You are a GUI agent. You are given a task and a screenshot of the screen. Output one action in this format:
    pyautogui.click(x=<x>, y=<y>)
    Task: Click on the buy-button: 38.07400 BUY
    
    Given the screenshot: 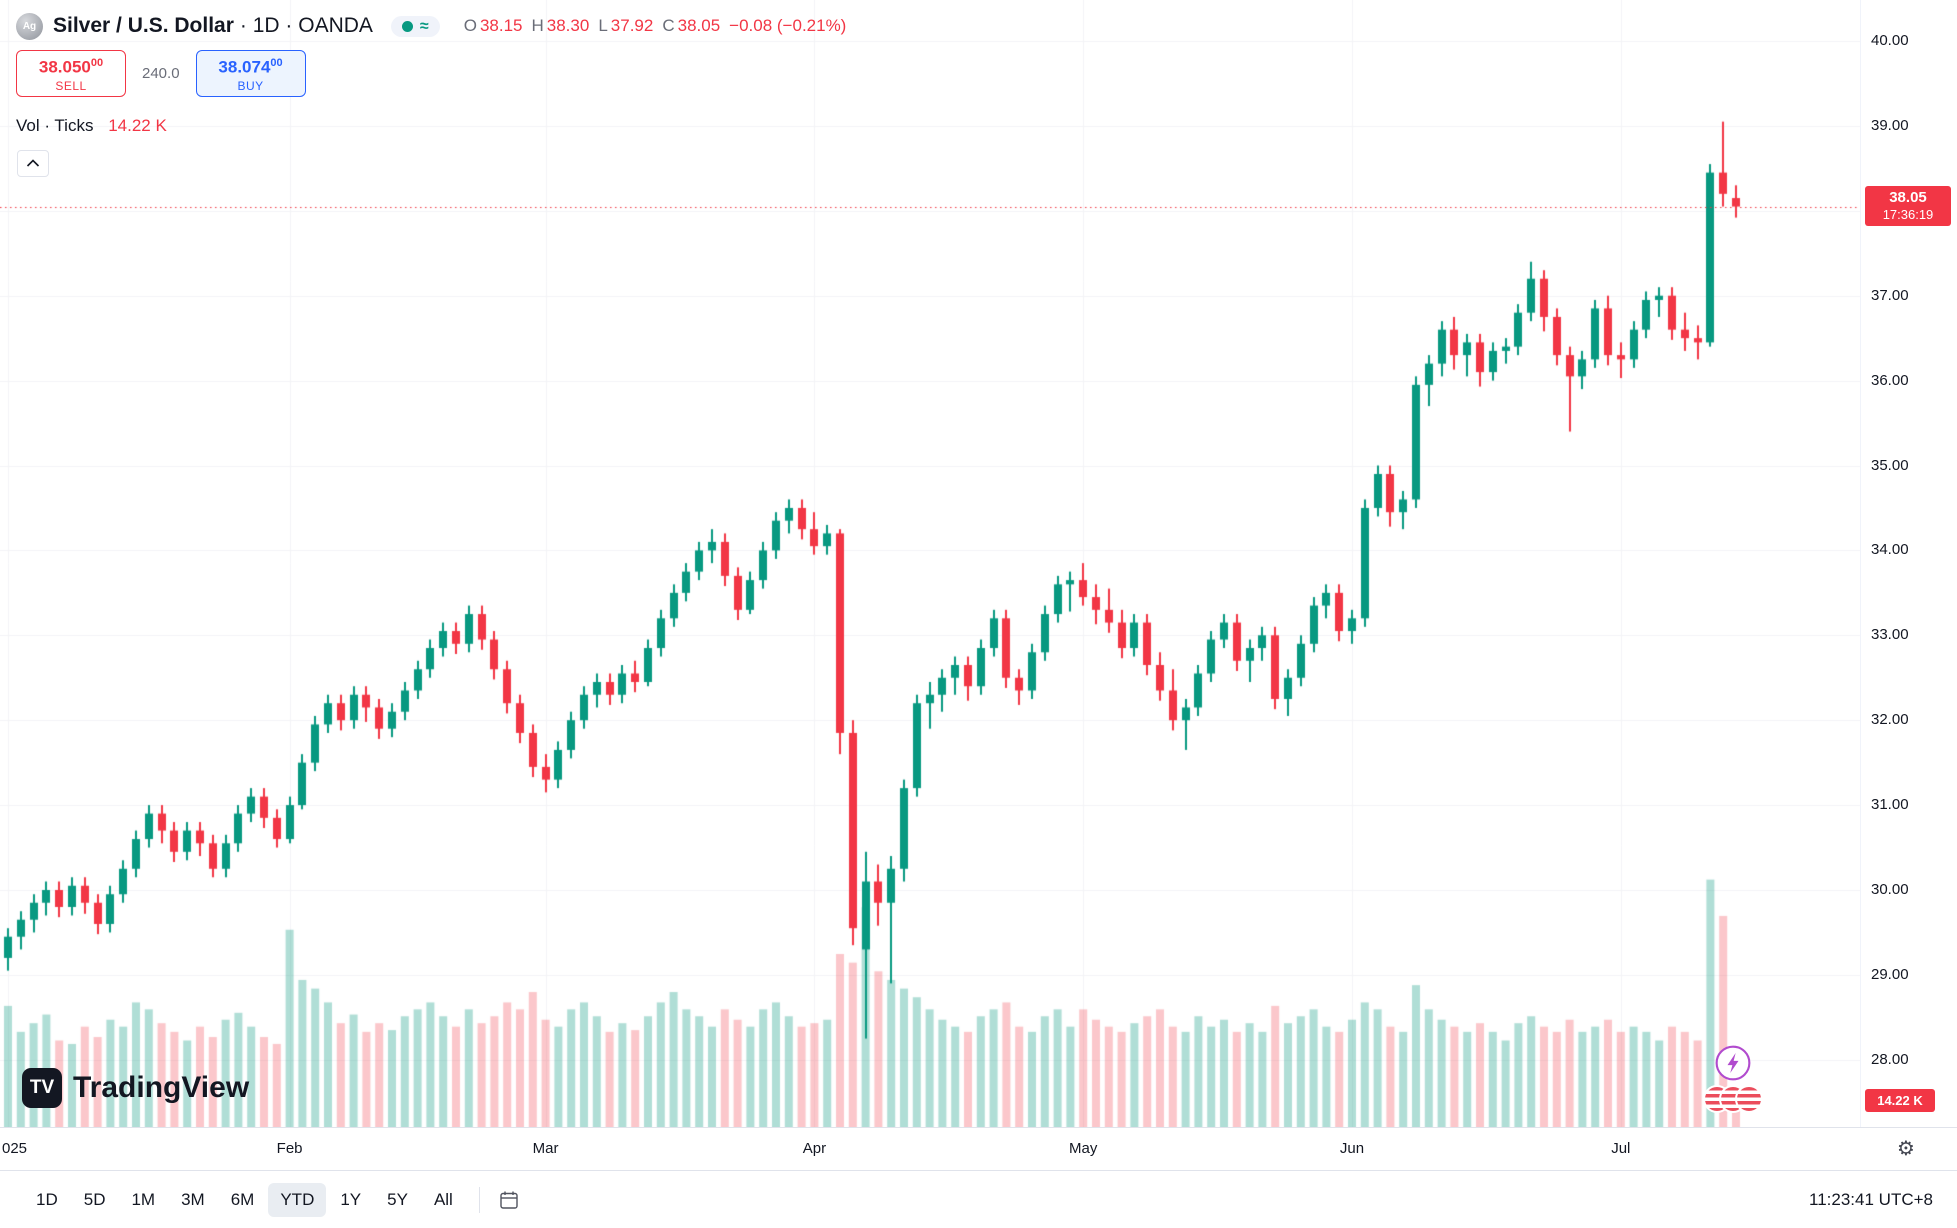 What is the action you would take?
    pyautogui.click(x=250, y=73)
    